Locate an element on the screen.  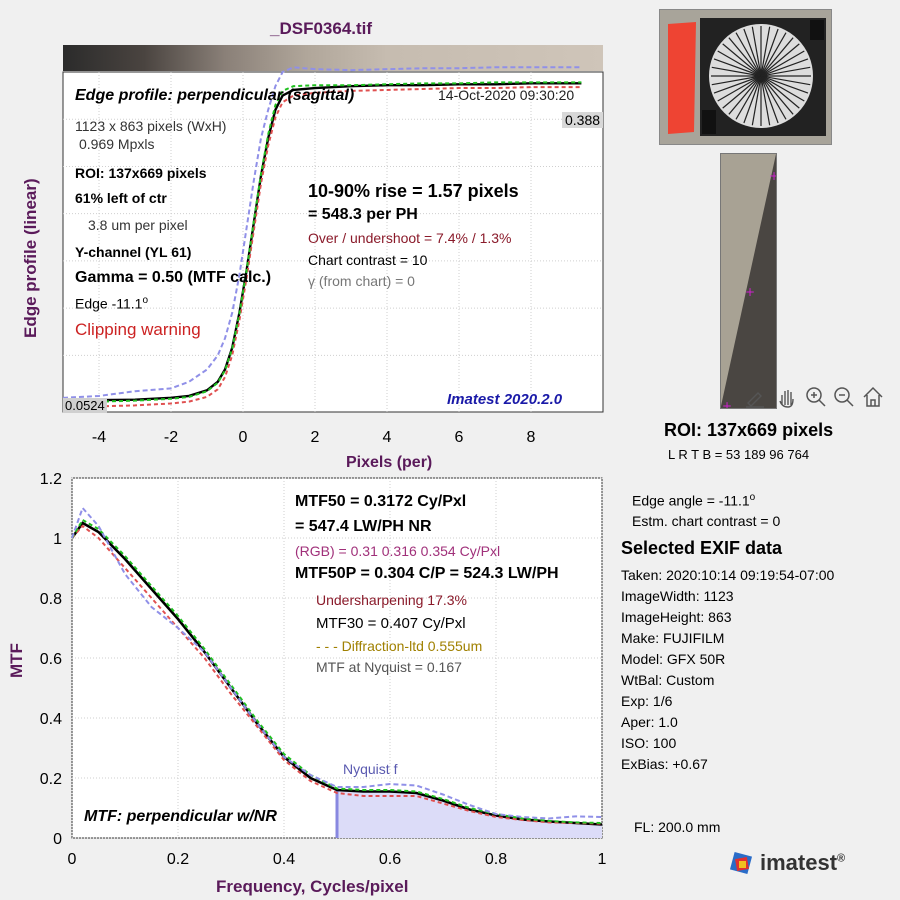
mtf-x-label: Frequency, Cycles/pixel is located at coordinates (312, 886).